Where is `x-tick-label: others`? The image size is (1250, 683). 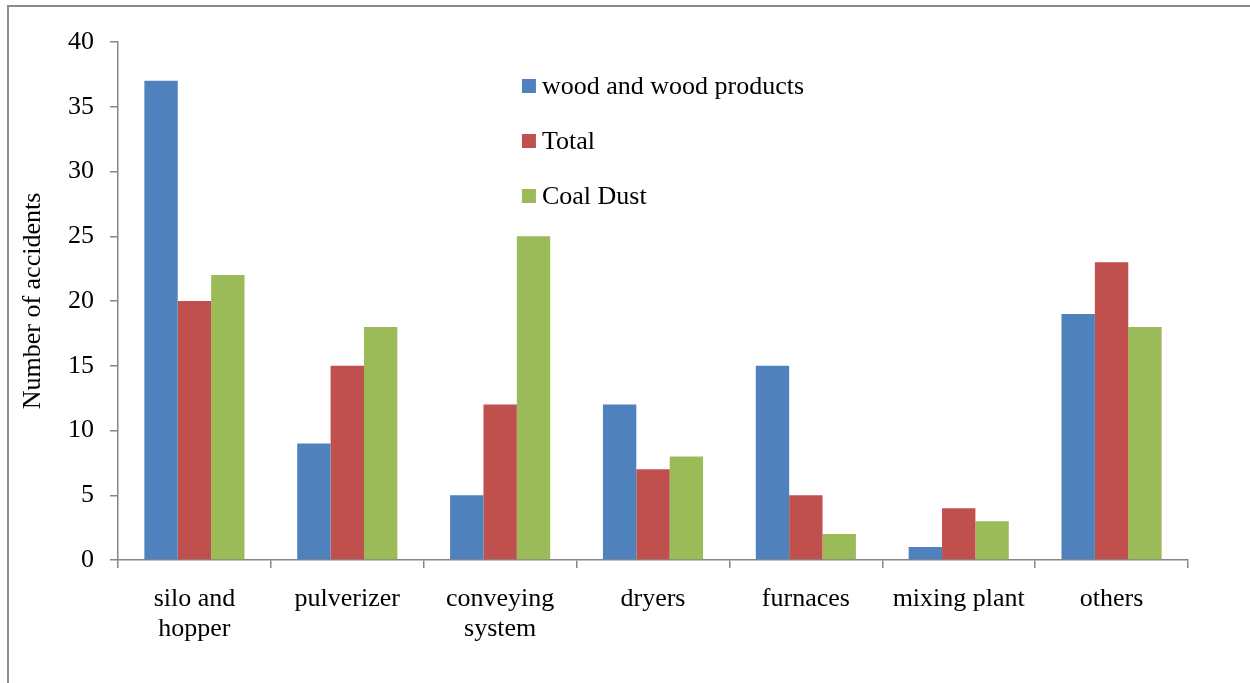 x-tick-label: others is located at coordinates (1111, 597).